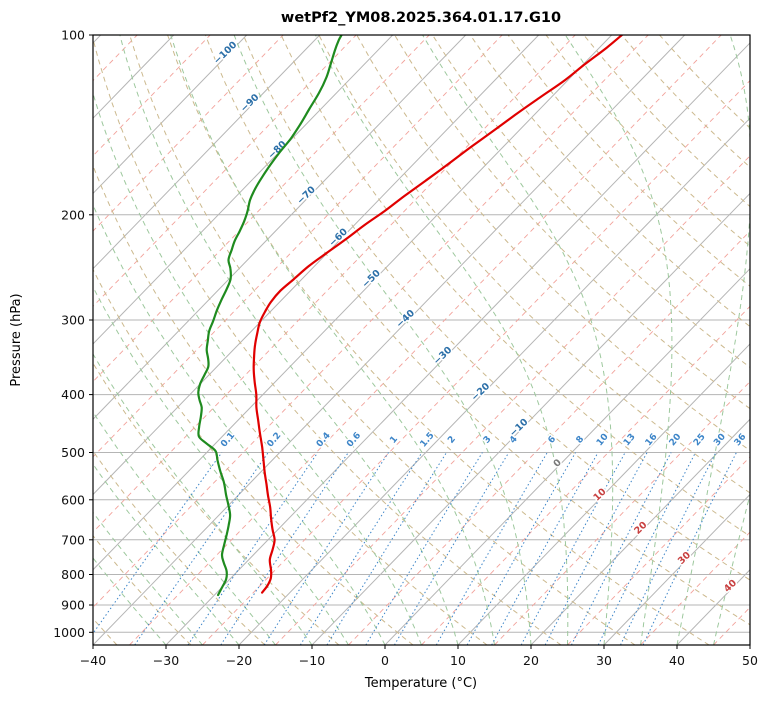 This screenshot has height=708, width=775. I want to click on svg-text: 200, so click(73, 214).